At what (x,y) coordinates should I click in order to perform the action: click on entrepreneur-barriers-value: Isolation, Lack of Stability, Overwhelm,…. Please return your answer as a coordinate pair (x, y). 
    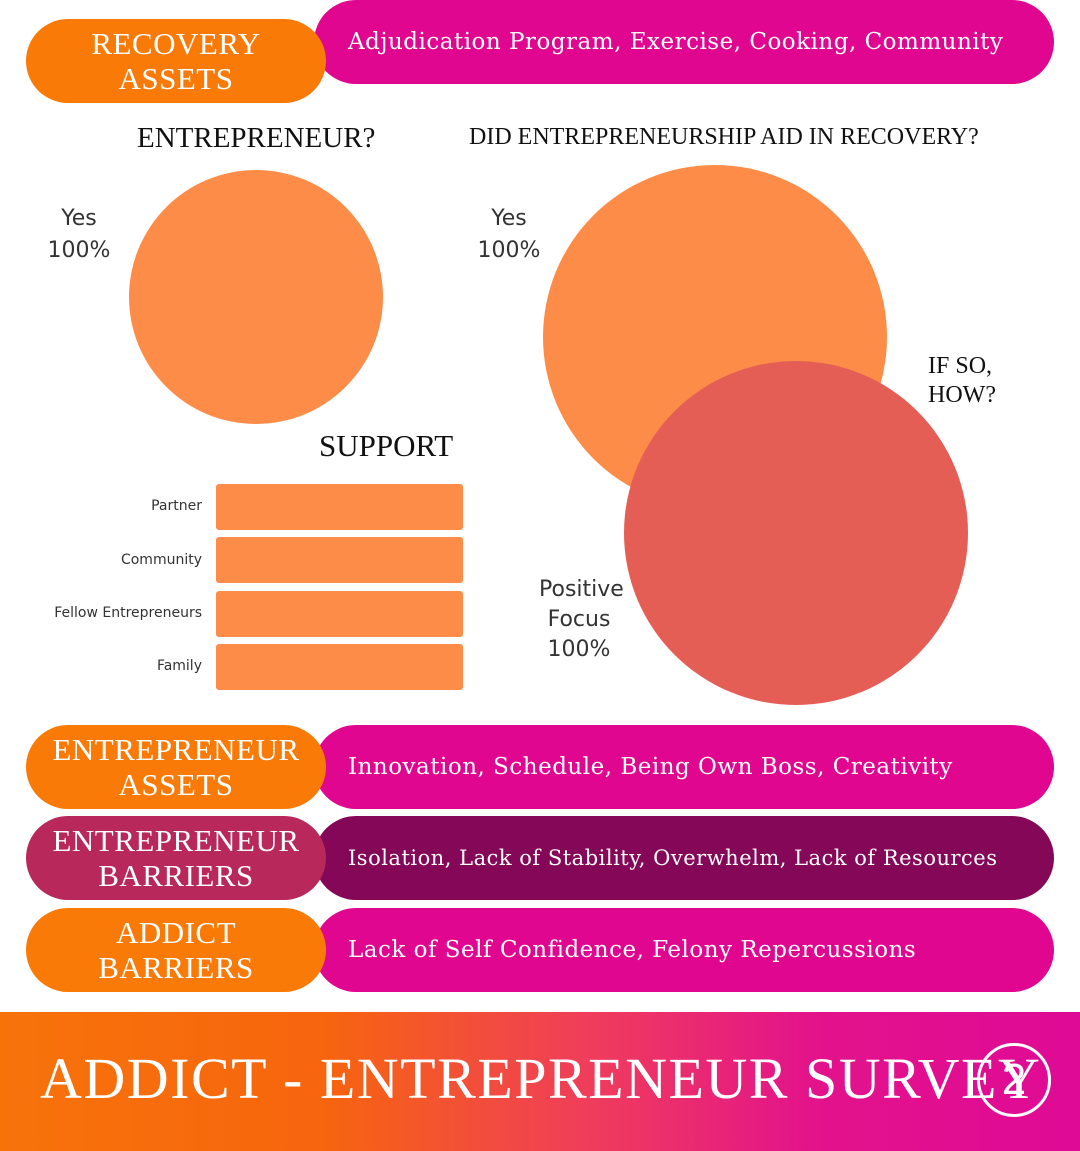
    Looking at the image, I should click on (684, 858).